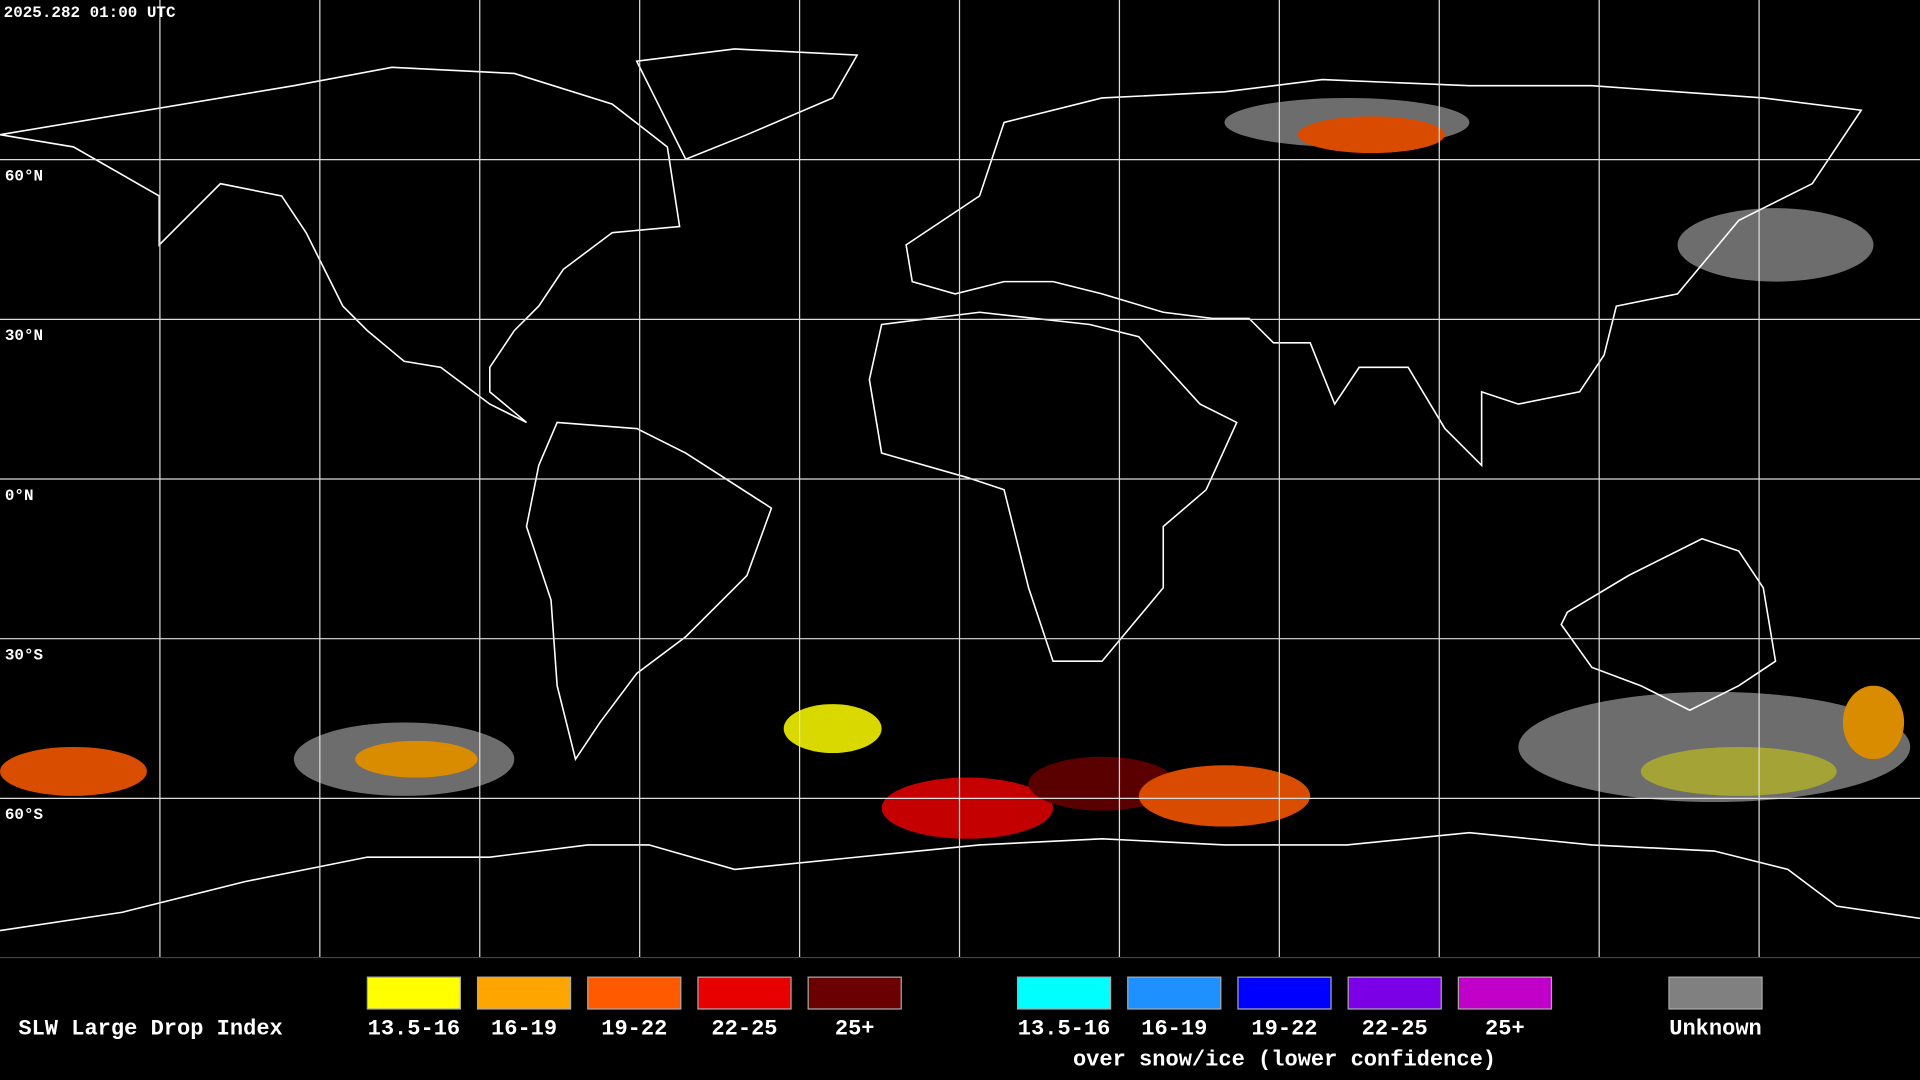 The width and height of the screenshot is (1920, 1080). What do you see at coordinates (24, 336) in the screenshot?
I see `latitude-label: 30°N` at bounding box center [24, 336].